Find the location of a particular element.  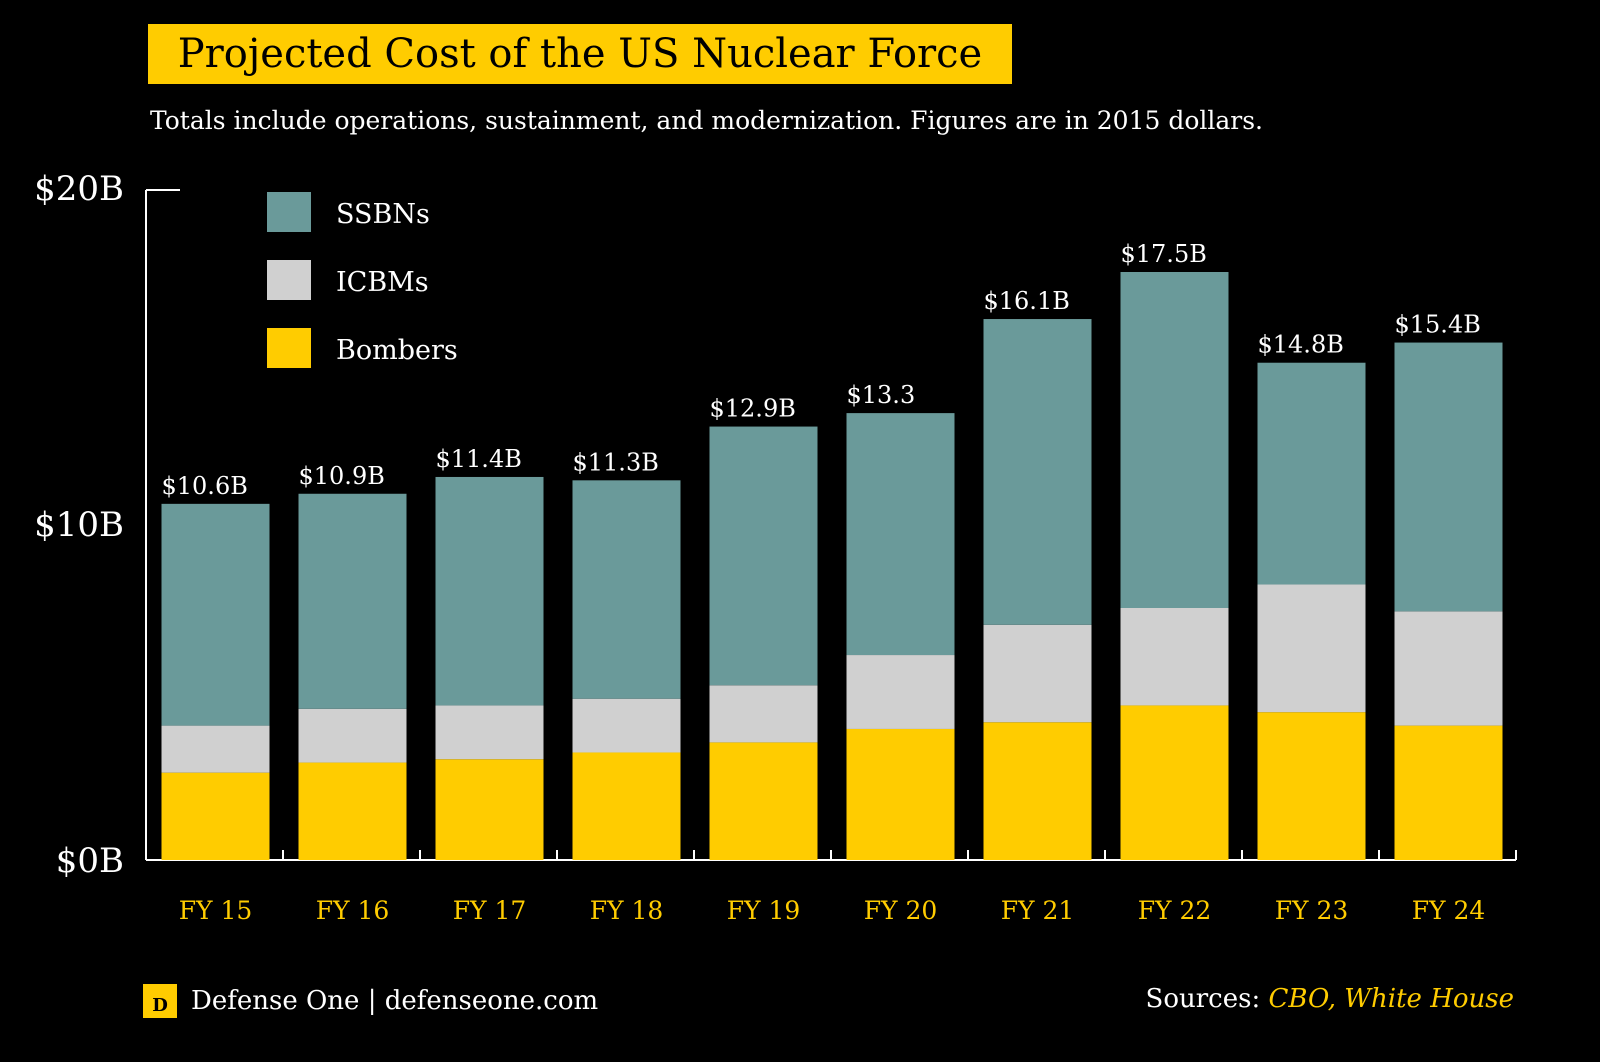

y-tick-label: $10B is located at coordinates (79, 525).